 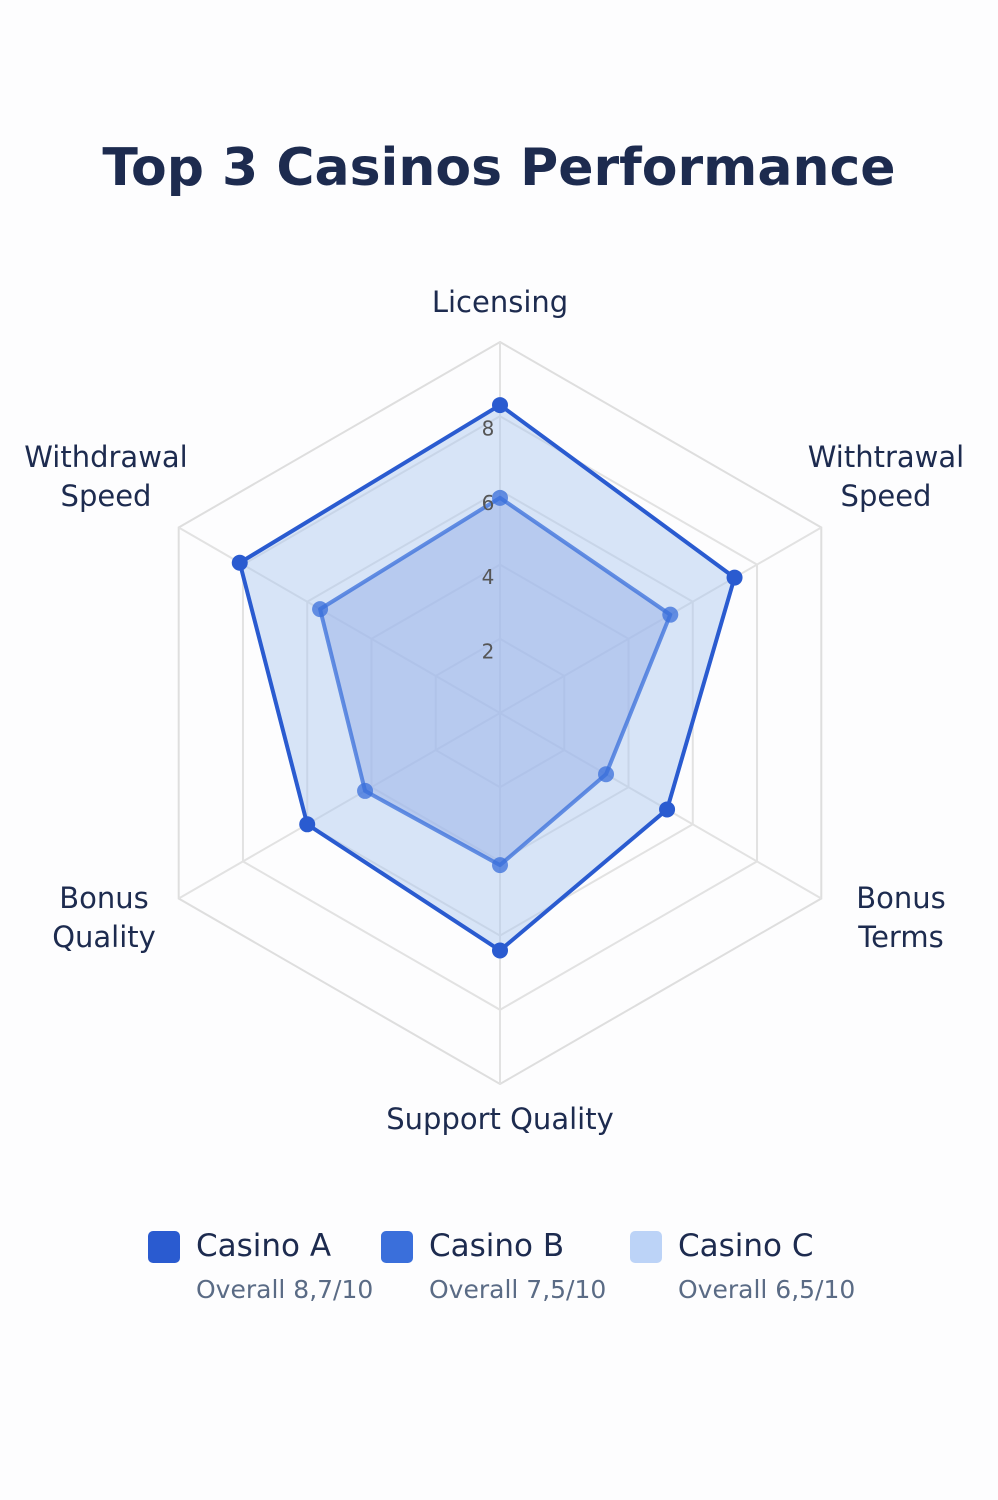 I want to click on r-tick-label: 6, so click(x=488, y=503).